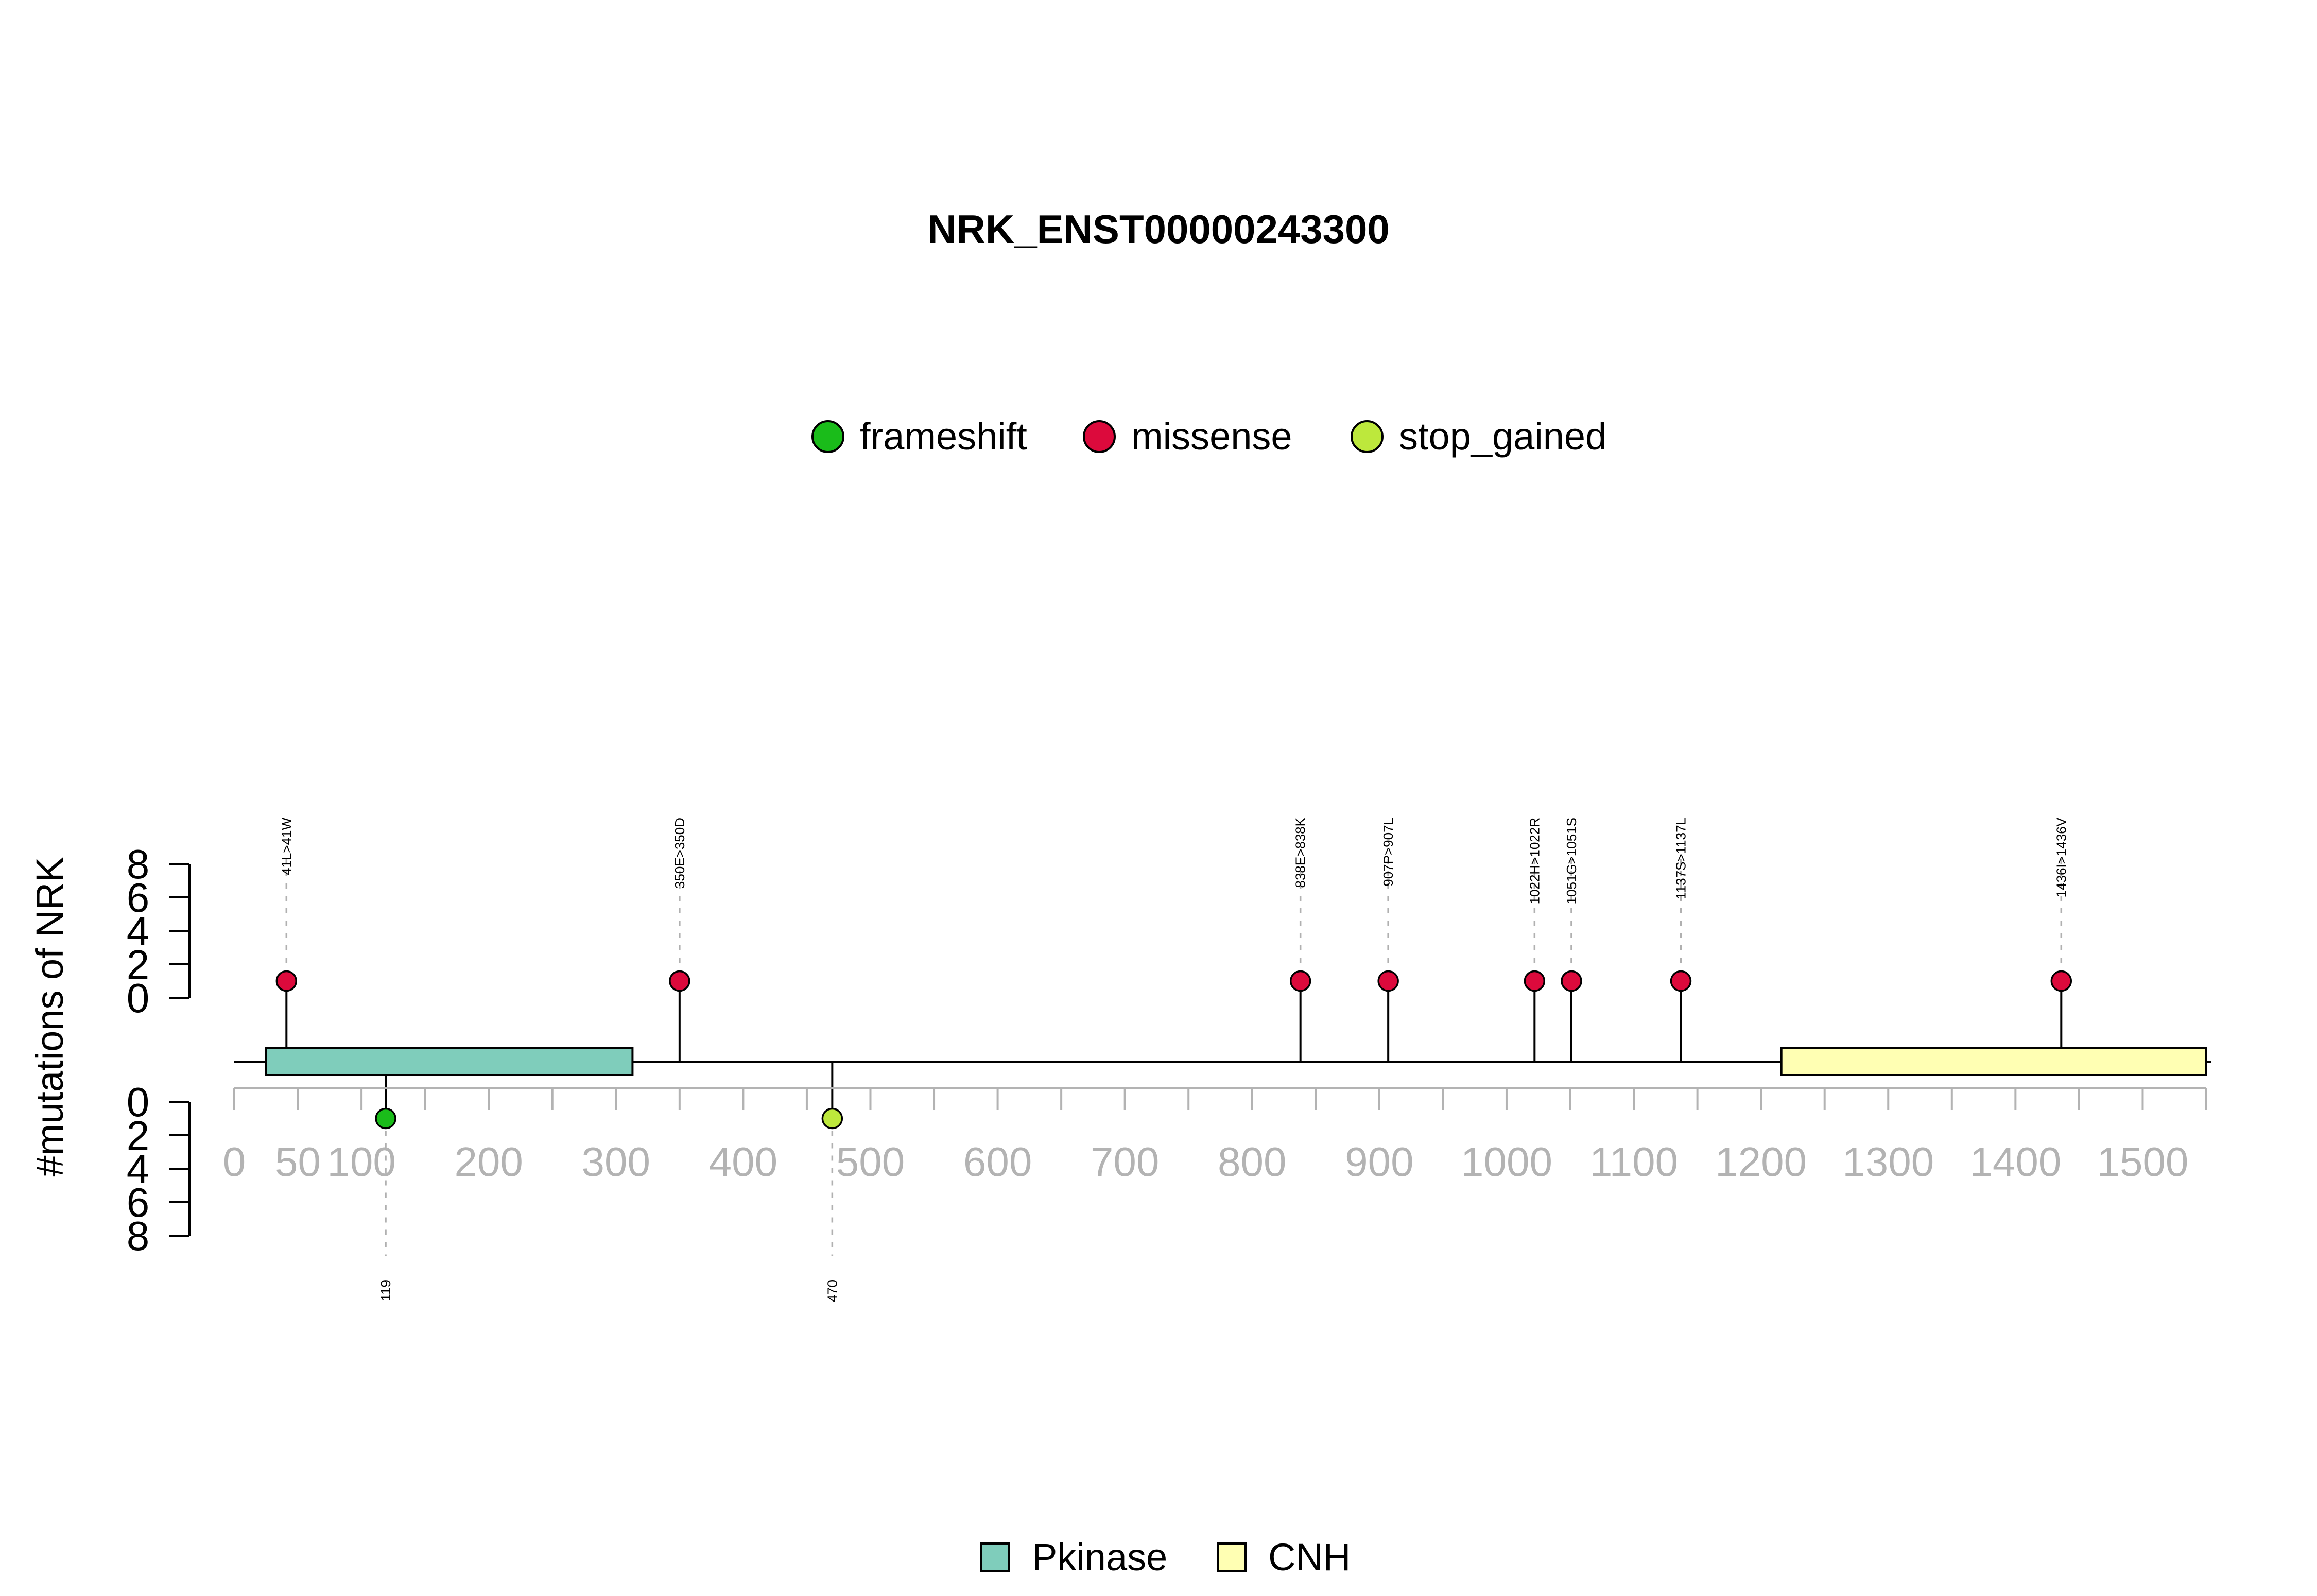 Image resolution: width=2317 pixels, height=1596 pixels. Describe the element at coordinates (138, 965) in the screenshot. I see `y-tick-label-top: 2` at that location.